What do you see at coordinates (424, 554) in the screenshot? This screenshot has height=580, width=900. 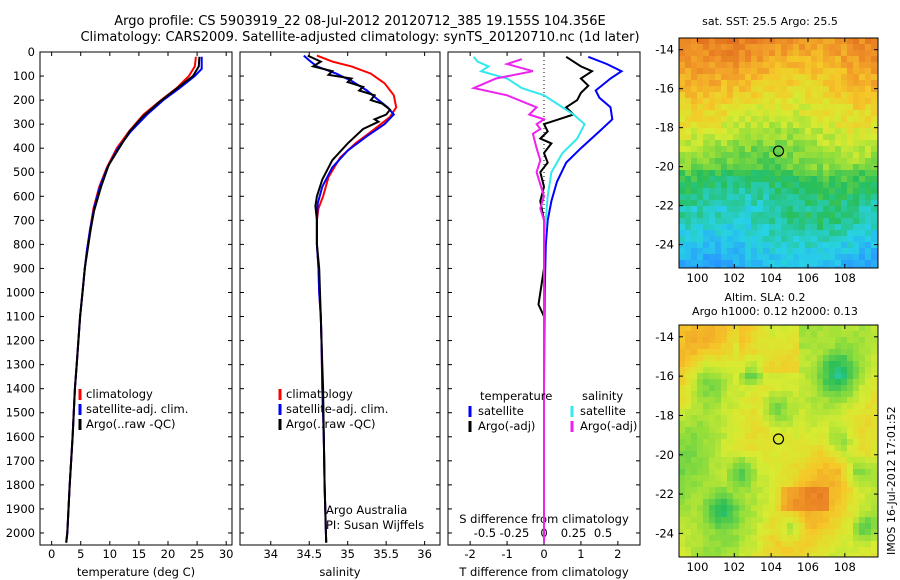 I see `x-tick-label: 36` at bounding box center [424, 554].